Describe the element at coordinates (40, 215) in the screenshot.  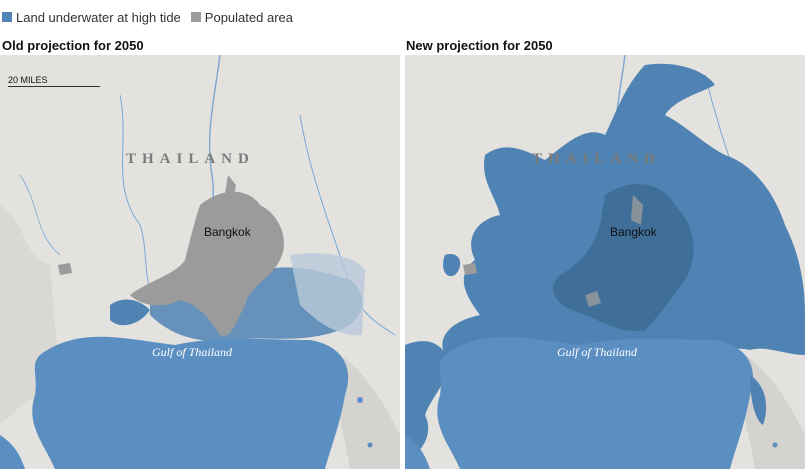
I see `river-stream` at that location.